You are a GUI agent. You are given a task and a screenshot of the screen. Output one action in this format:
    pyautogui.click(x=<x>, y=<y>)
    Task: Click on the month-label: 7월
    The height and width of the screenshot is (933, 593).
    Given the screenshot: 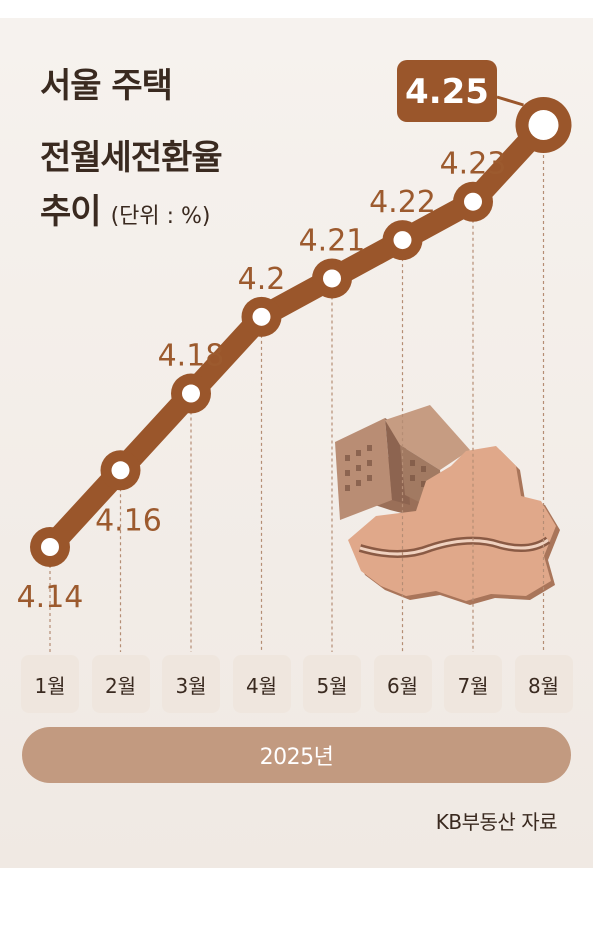 What is the action you would take?
    pyautogui.click(x=473, y=684)
    